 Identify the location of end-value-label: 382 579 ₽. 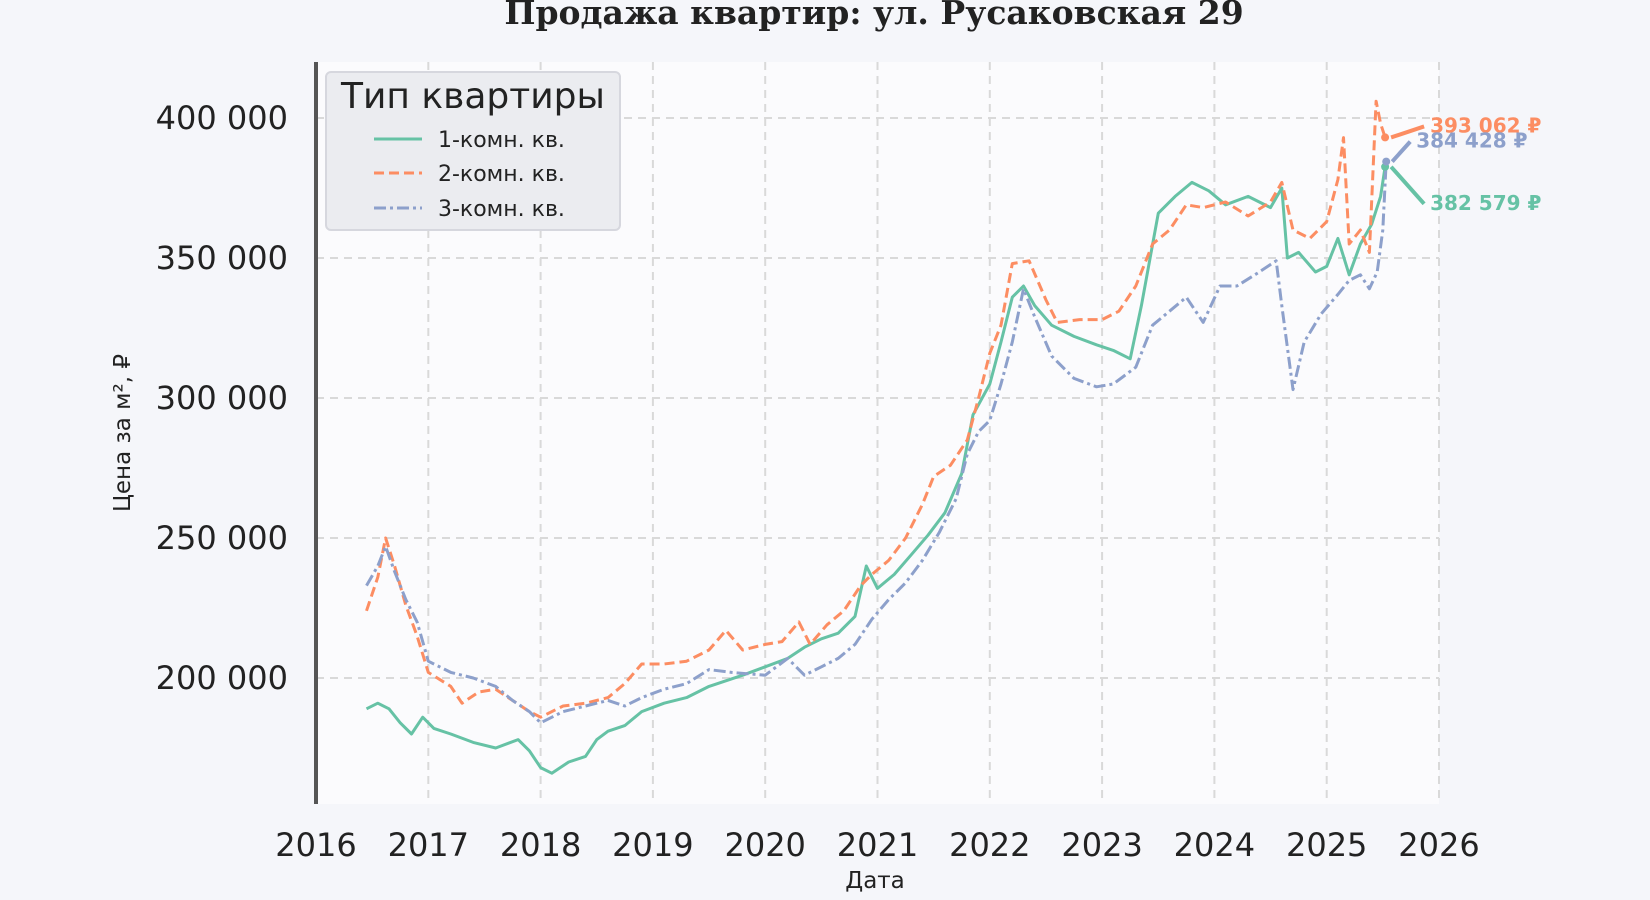
(1485, 203).